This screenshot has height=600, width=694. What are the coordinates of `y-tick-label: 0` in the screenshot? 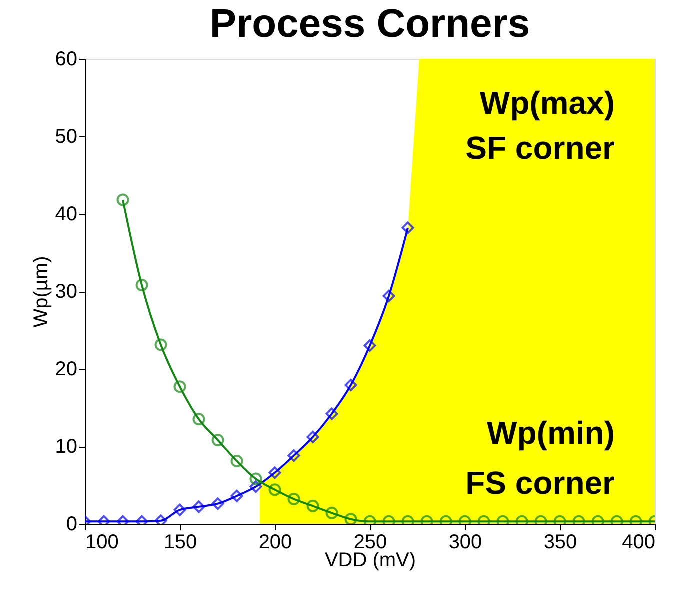 It's located at (72, 525).